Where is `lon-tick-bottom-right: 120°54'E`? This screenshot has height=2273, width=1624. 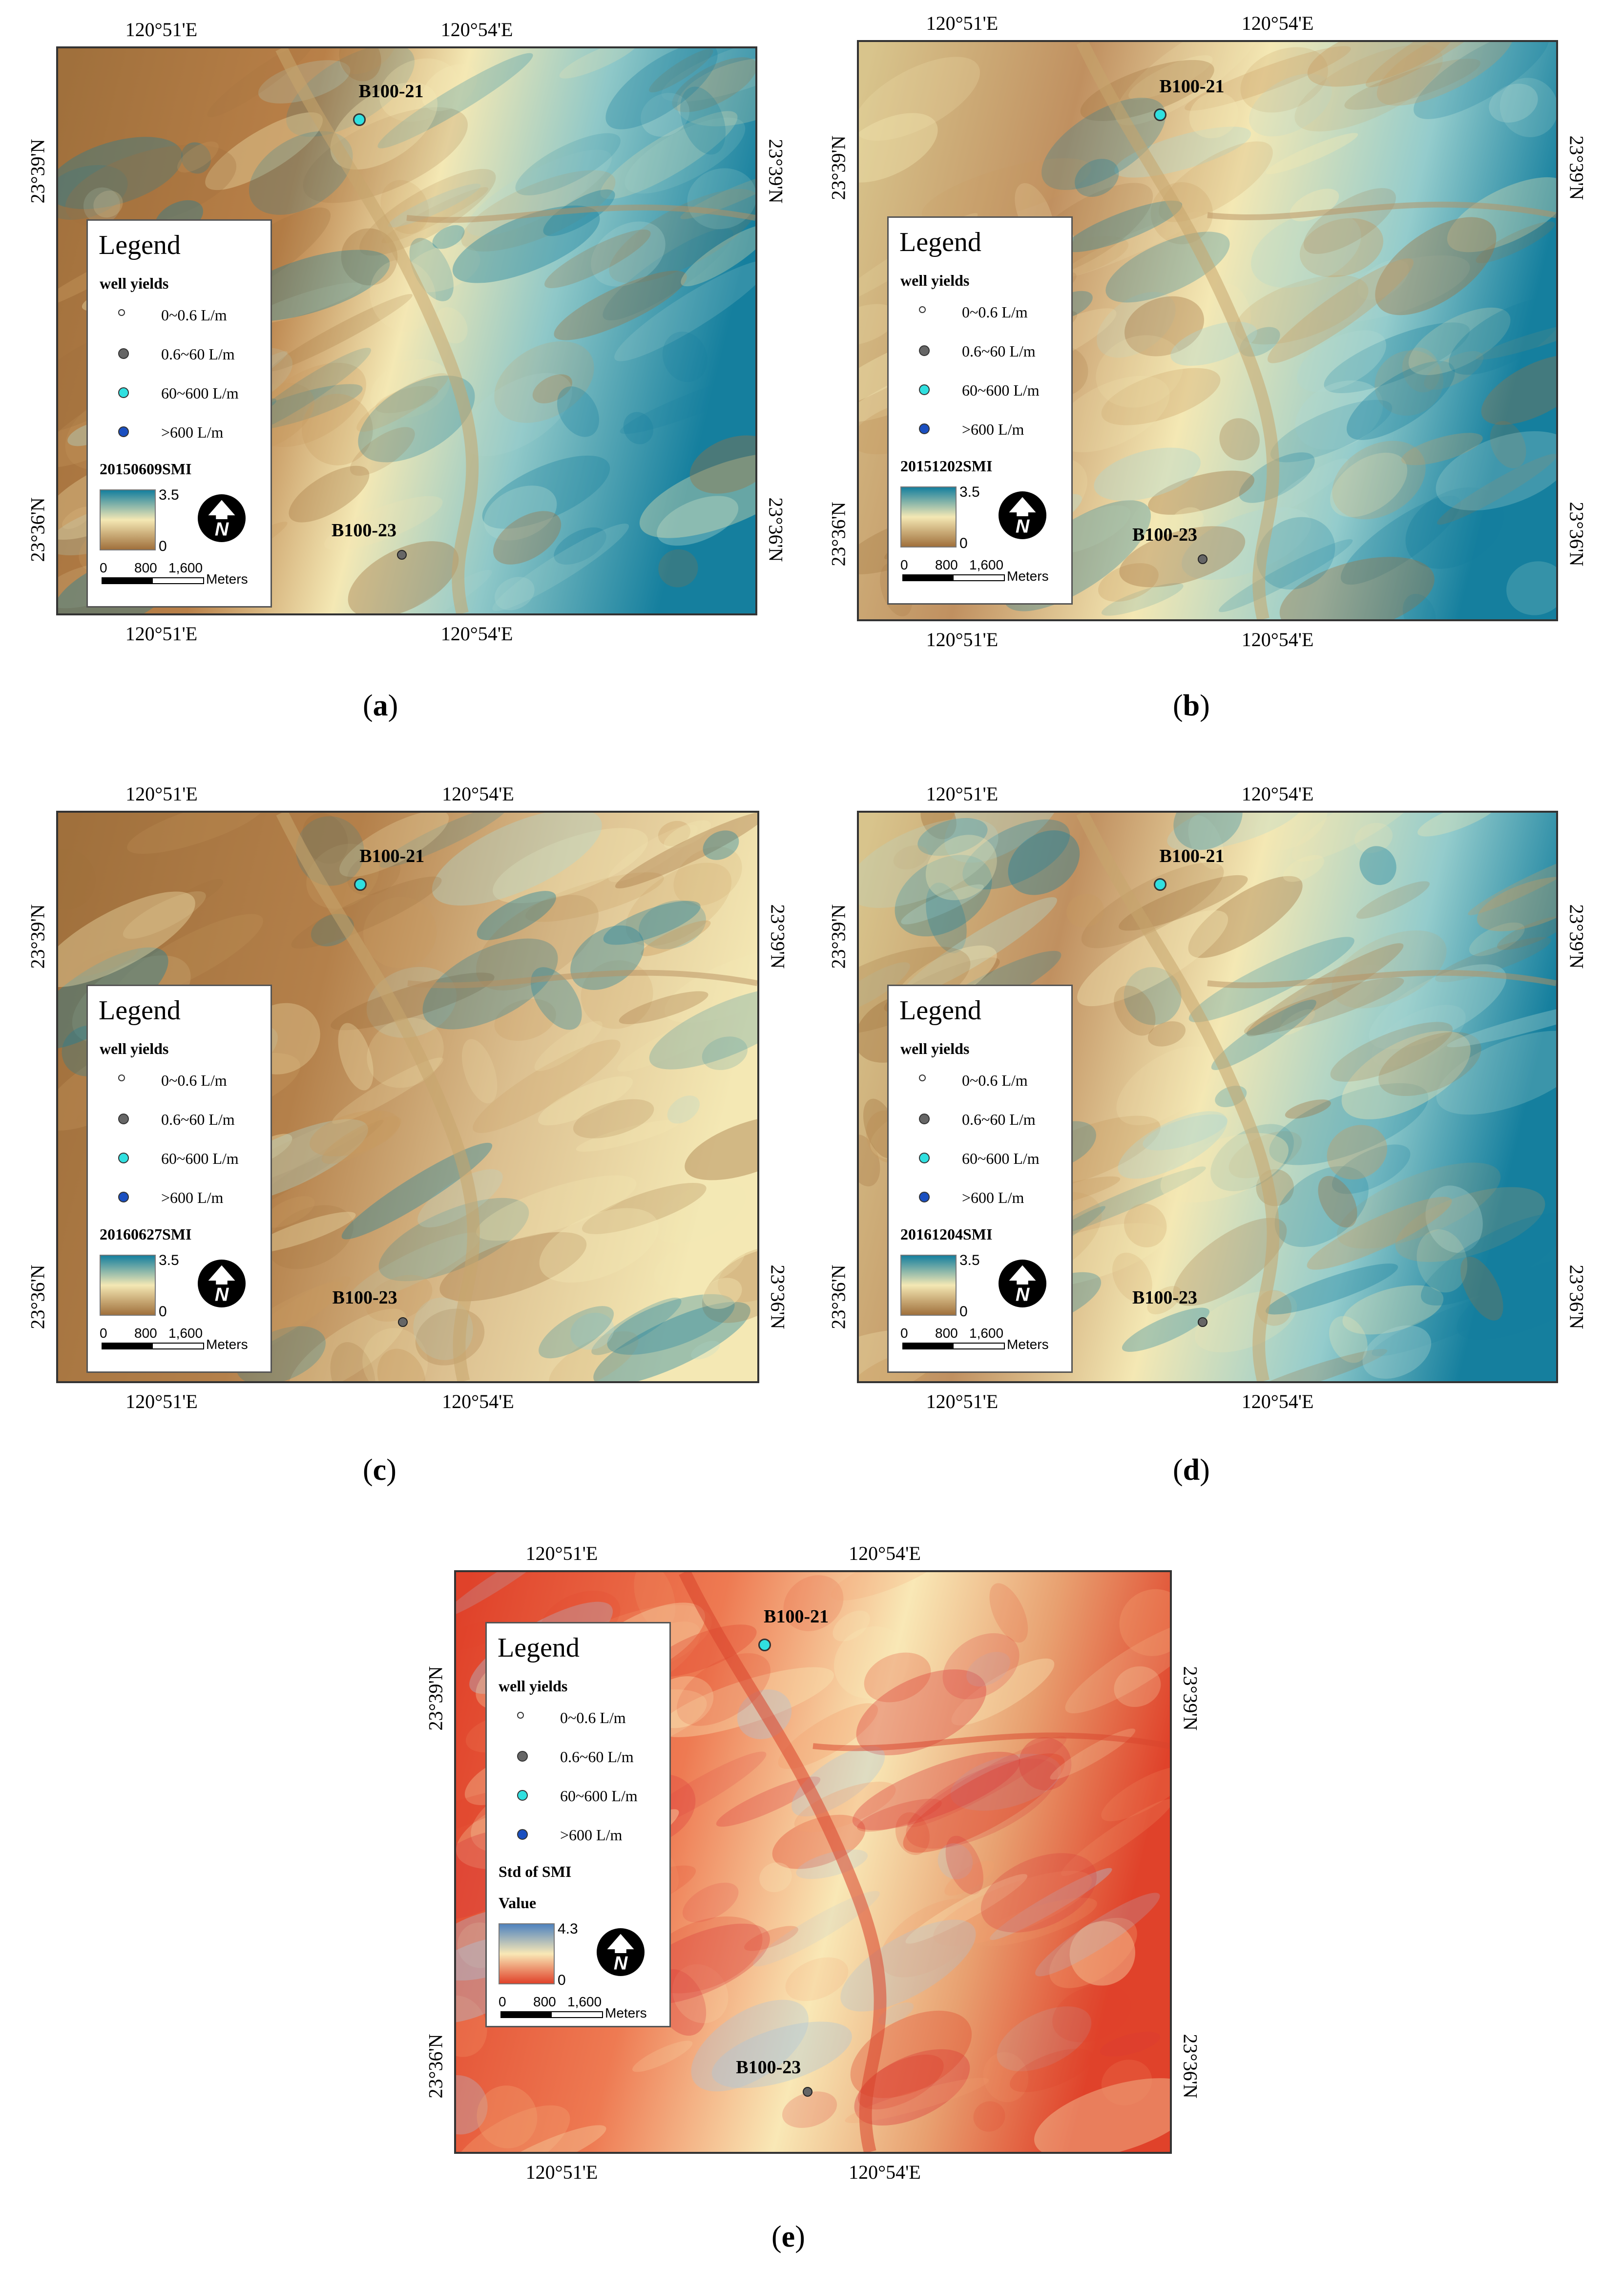
lon-tick-bottom-right: 120°54'E is located at coordinates (885, 2172).